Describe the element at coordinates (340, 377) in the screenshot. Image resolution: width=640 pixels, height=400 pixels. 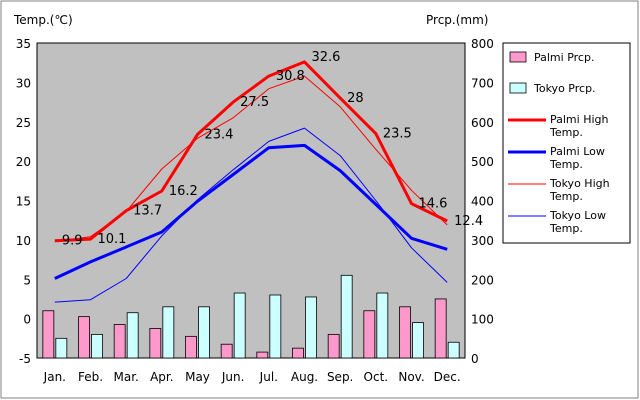
I see `x-tick-label: Sep.` at that location.